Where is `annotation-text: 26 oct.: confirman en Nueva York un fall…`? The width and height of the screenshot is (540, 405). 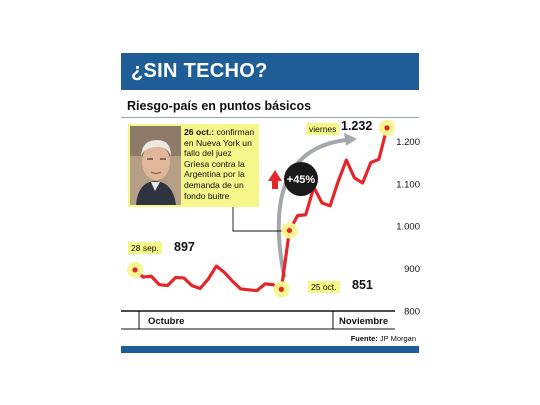 annotation-text: 26 oct.: confirman en Nueva York un fall… is located at coordinates (221, 164).